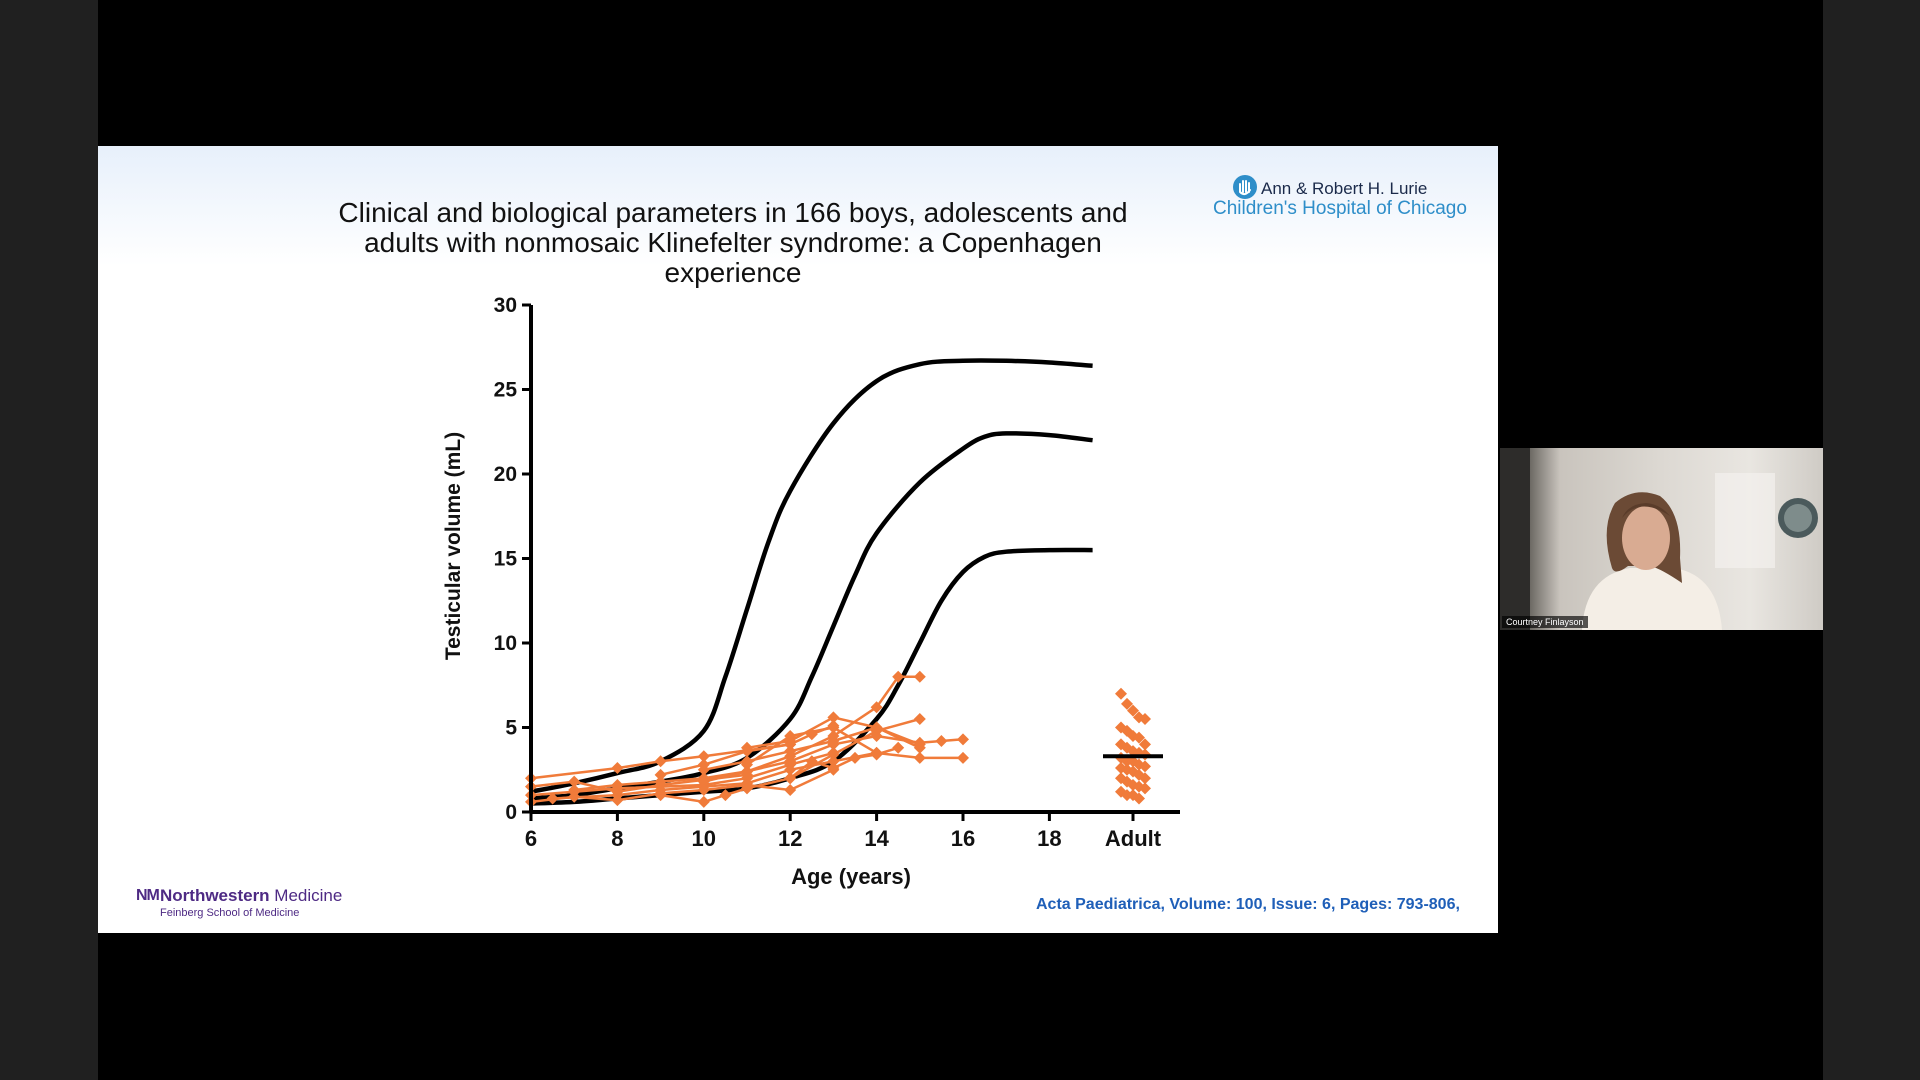 The width and height of the screenshot is (1920, 1080). What do you see at coordinates (1133, 746) in the screenshot?
I see `adult-values` at bounding box center [1133, 746].